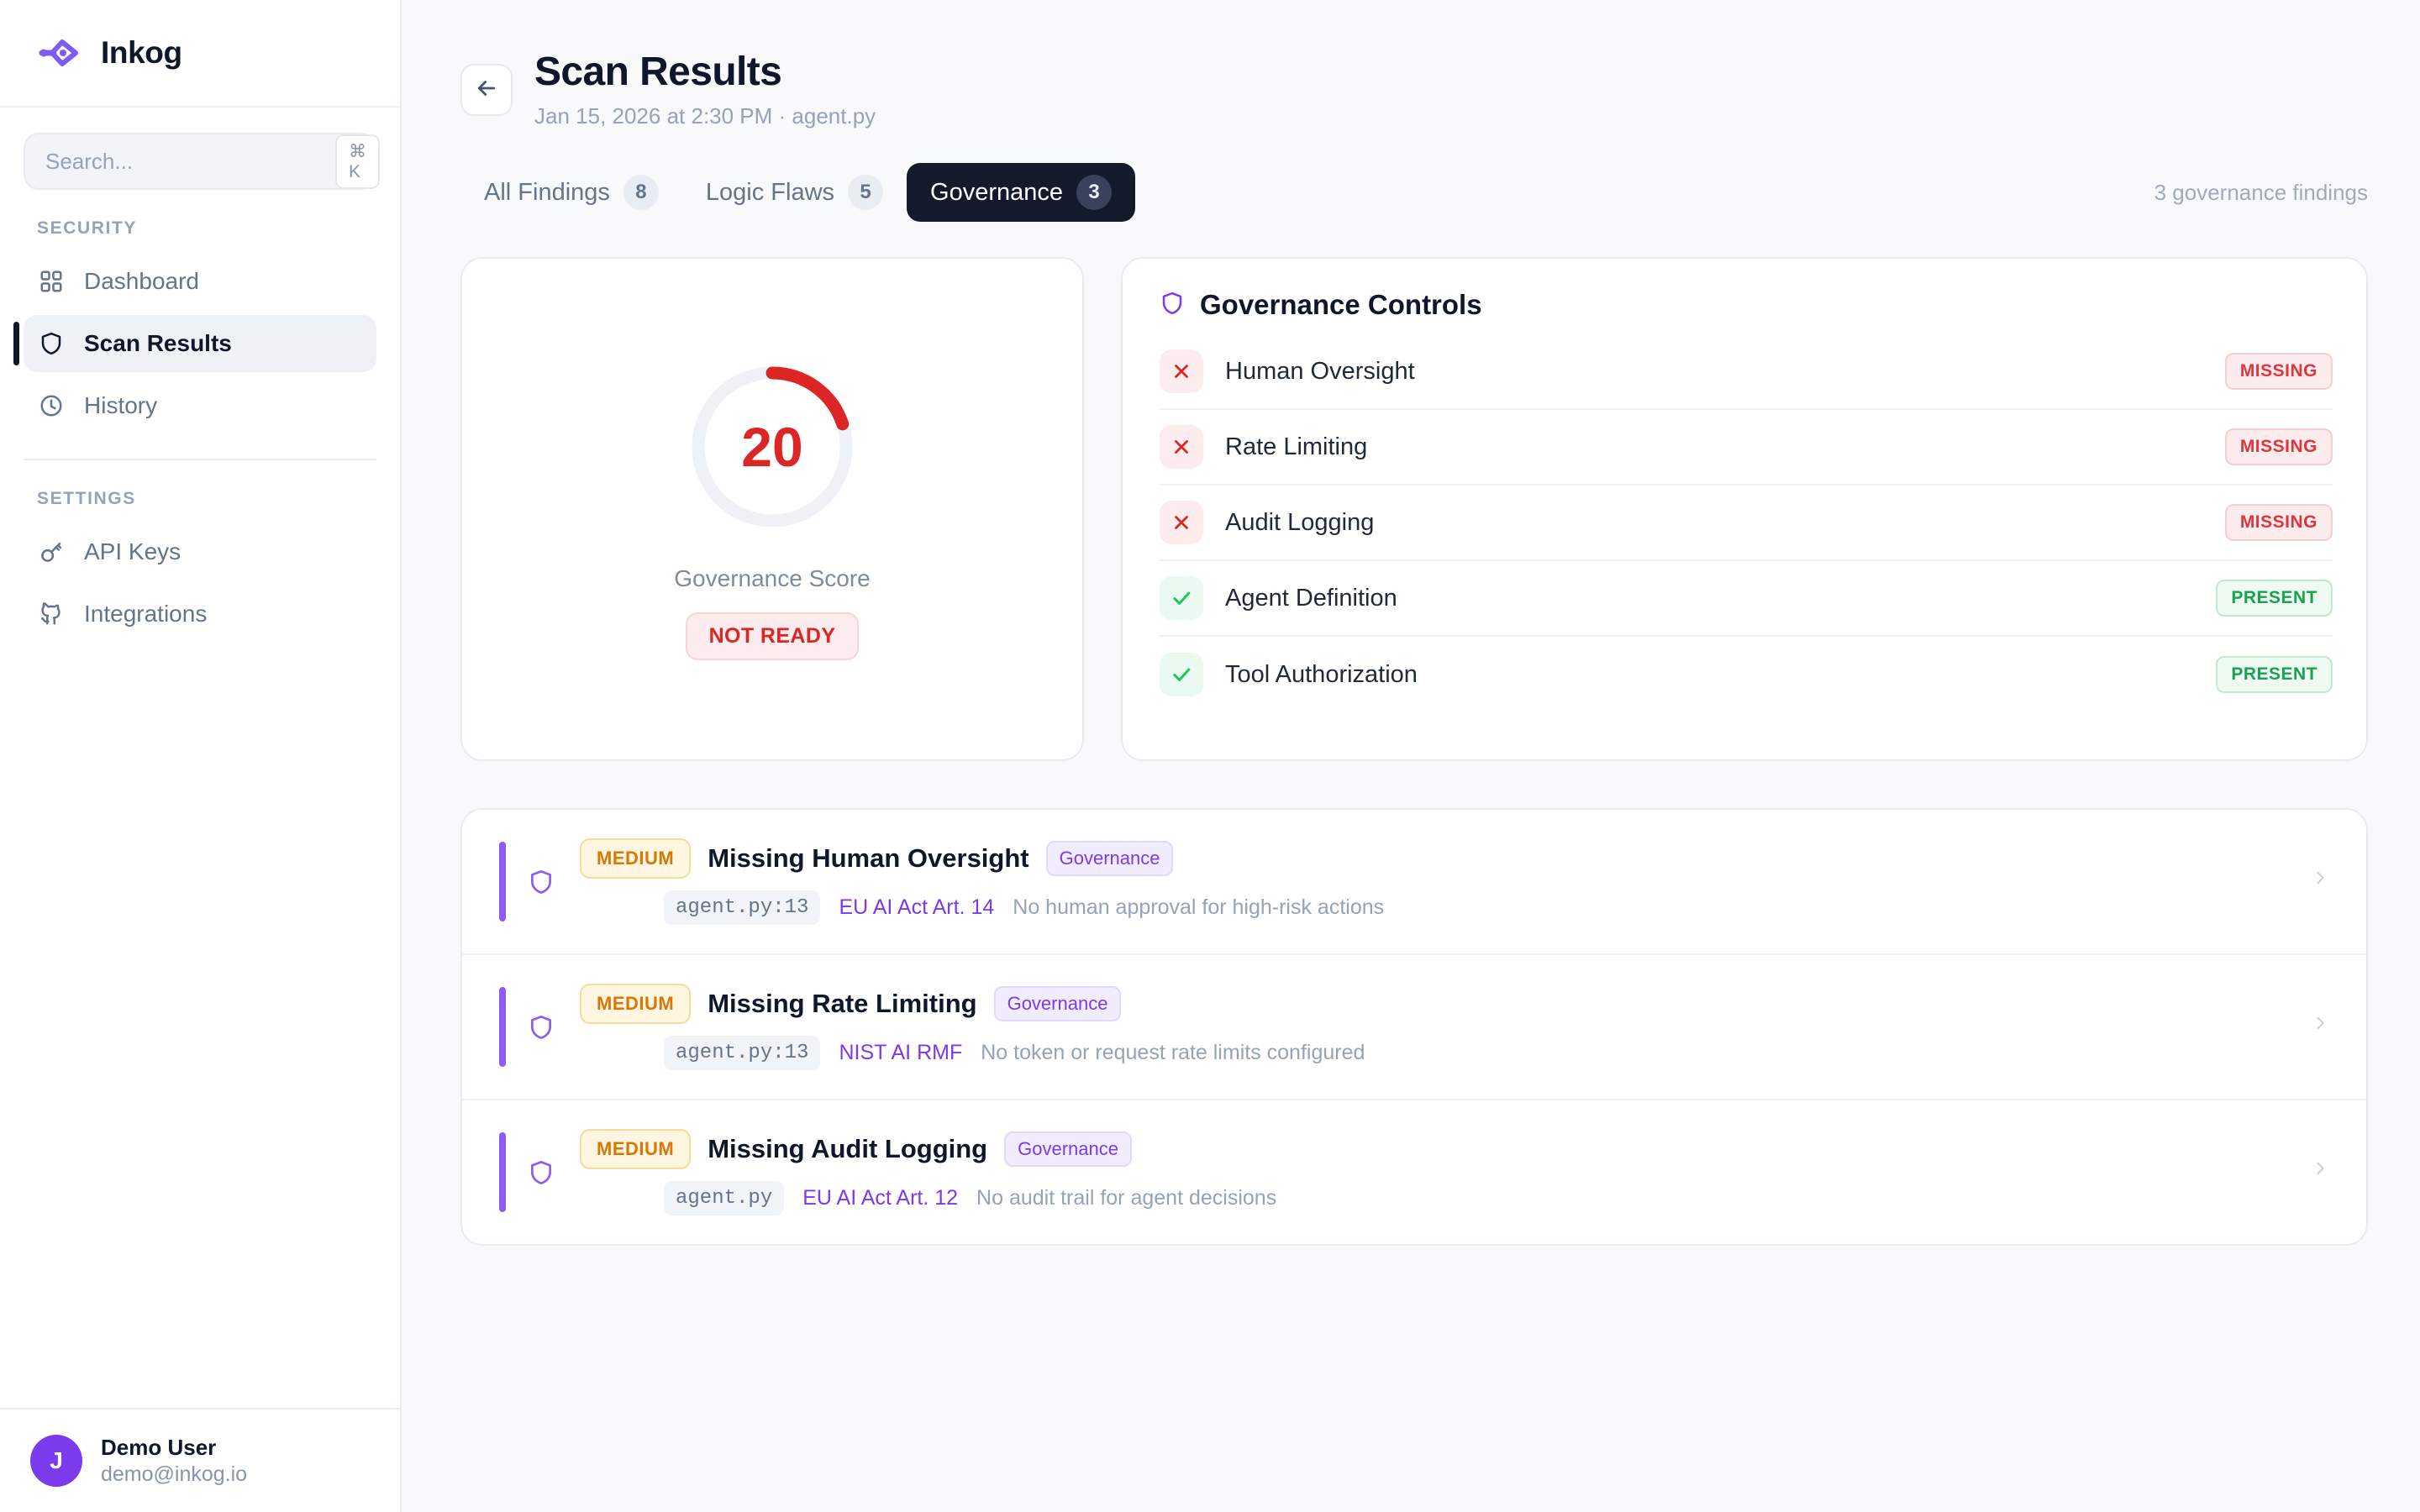 Image resolution: width=2420 pixels, height=1512 pixels. I want to click on governance-score-card: 20 Governance Score NOT READY, so click(772, 509).